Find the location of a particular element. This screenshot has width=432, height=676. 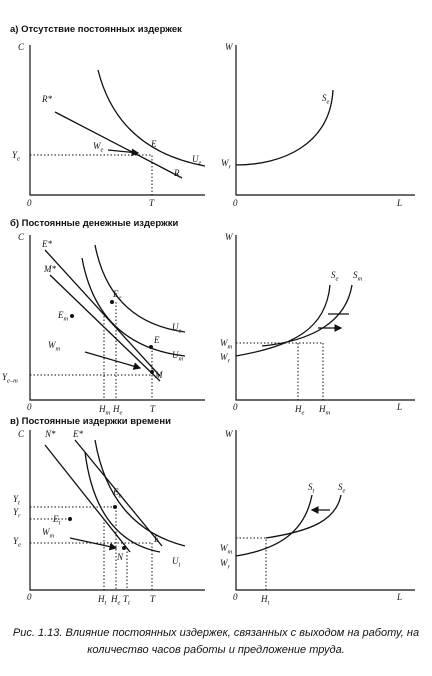

axis-label: Se is located at coordinates (335, 276).